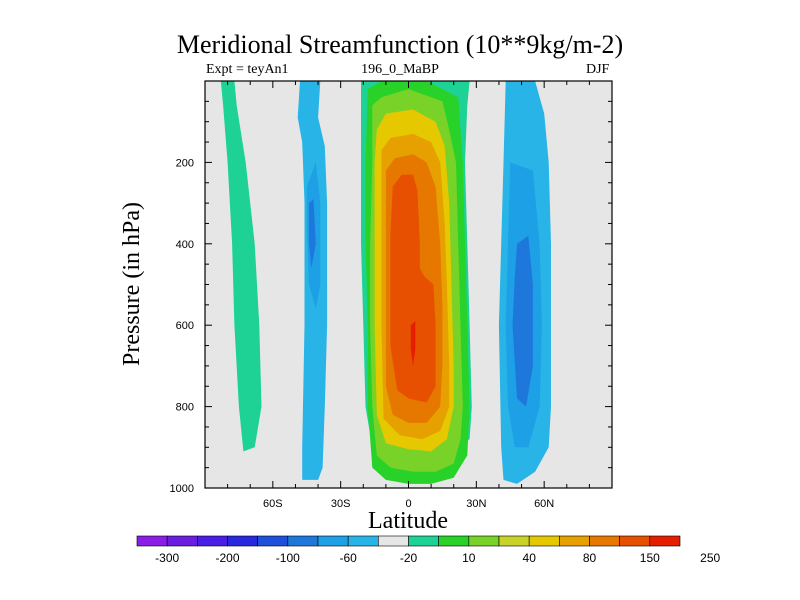 The height and width of the screenshot is (600, 800). Describe the element at coordinates (530, 558) in the screenshot. I see `colorbar-label: 40` at that location.